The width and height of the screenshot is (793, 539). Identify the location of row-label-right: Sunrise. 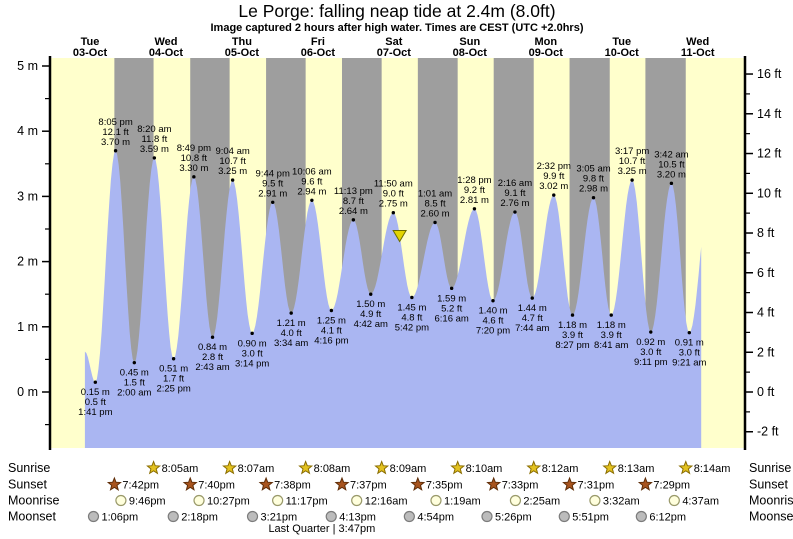
(770, 468).